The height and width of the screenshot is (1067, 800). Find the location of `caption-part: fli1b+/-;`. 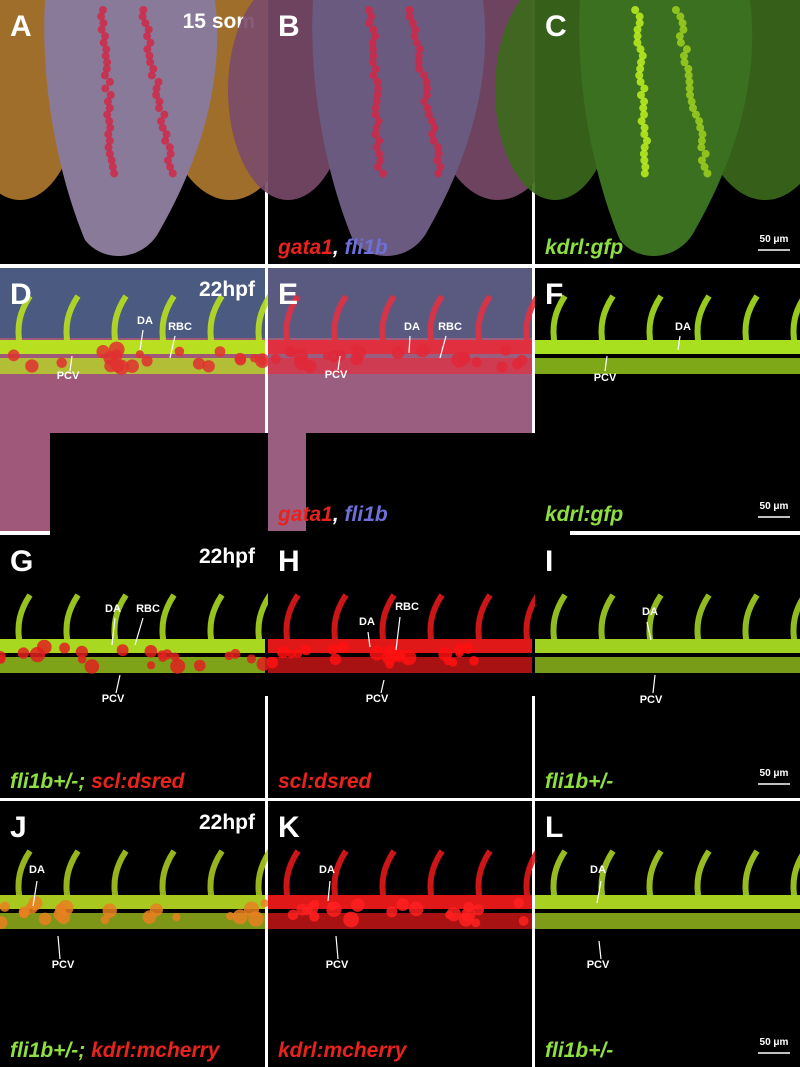

caption-part: fli1b+/-; is located at coordinates (47, 1050).